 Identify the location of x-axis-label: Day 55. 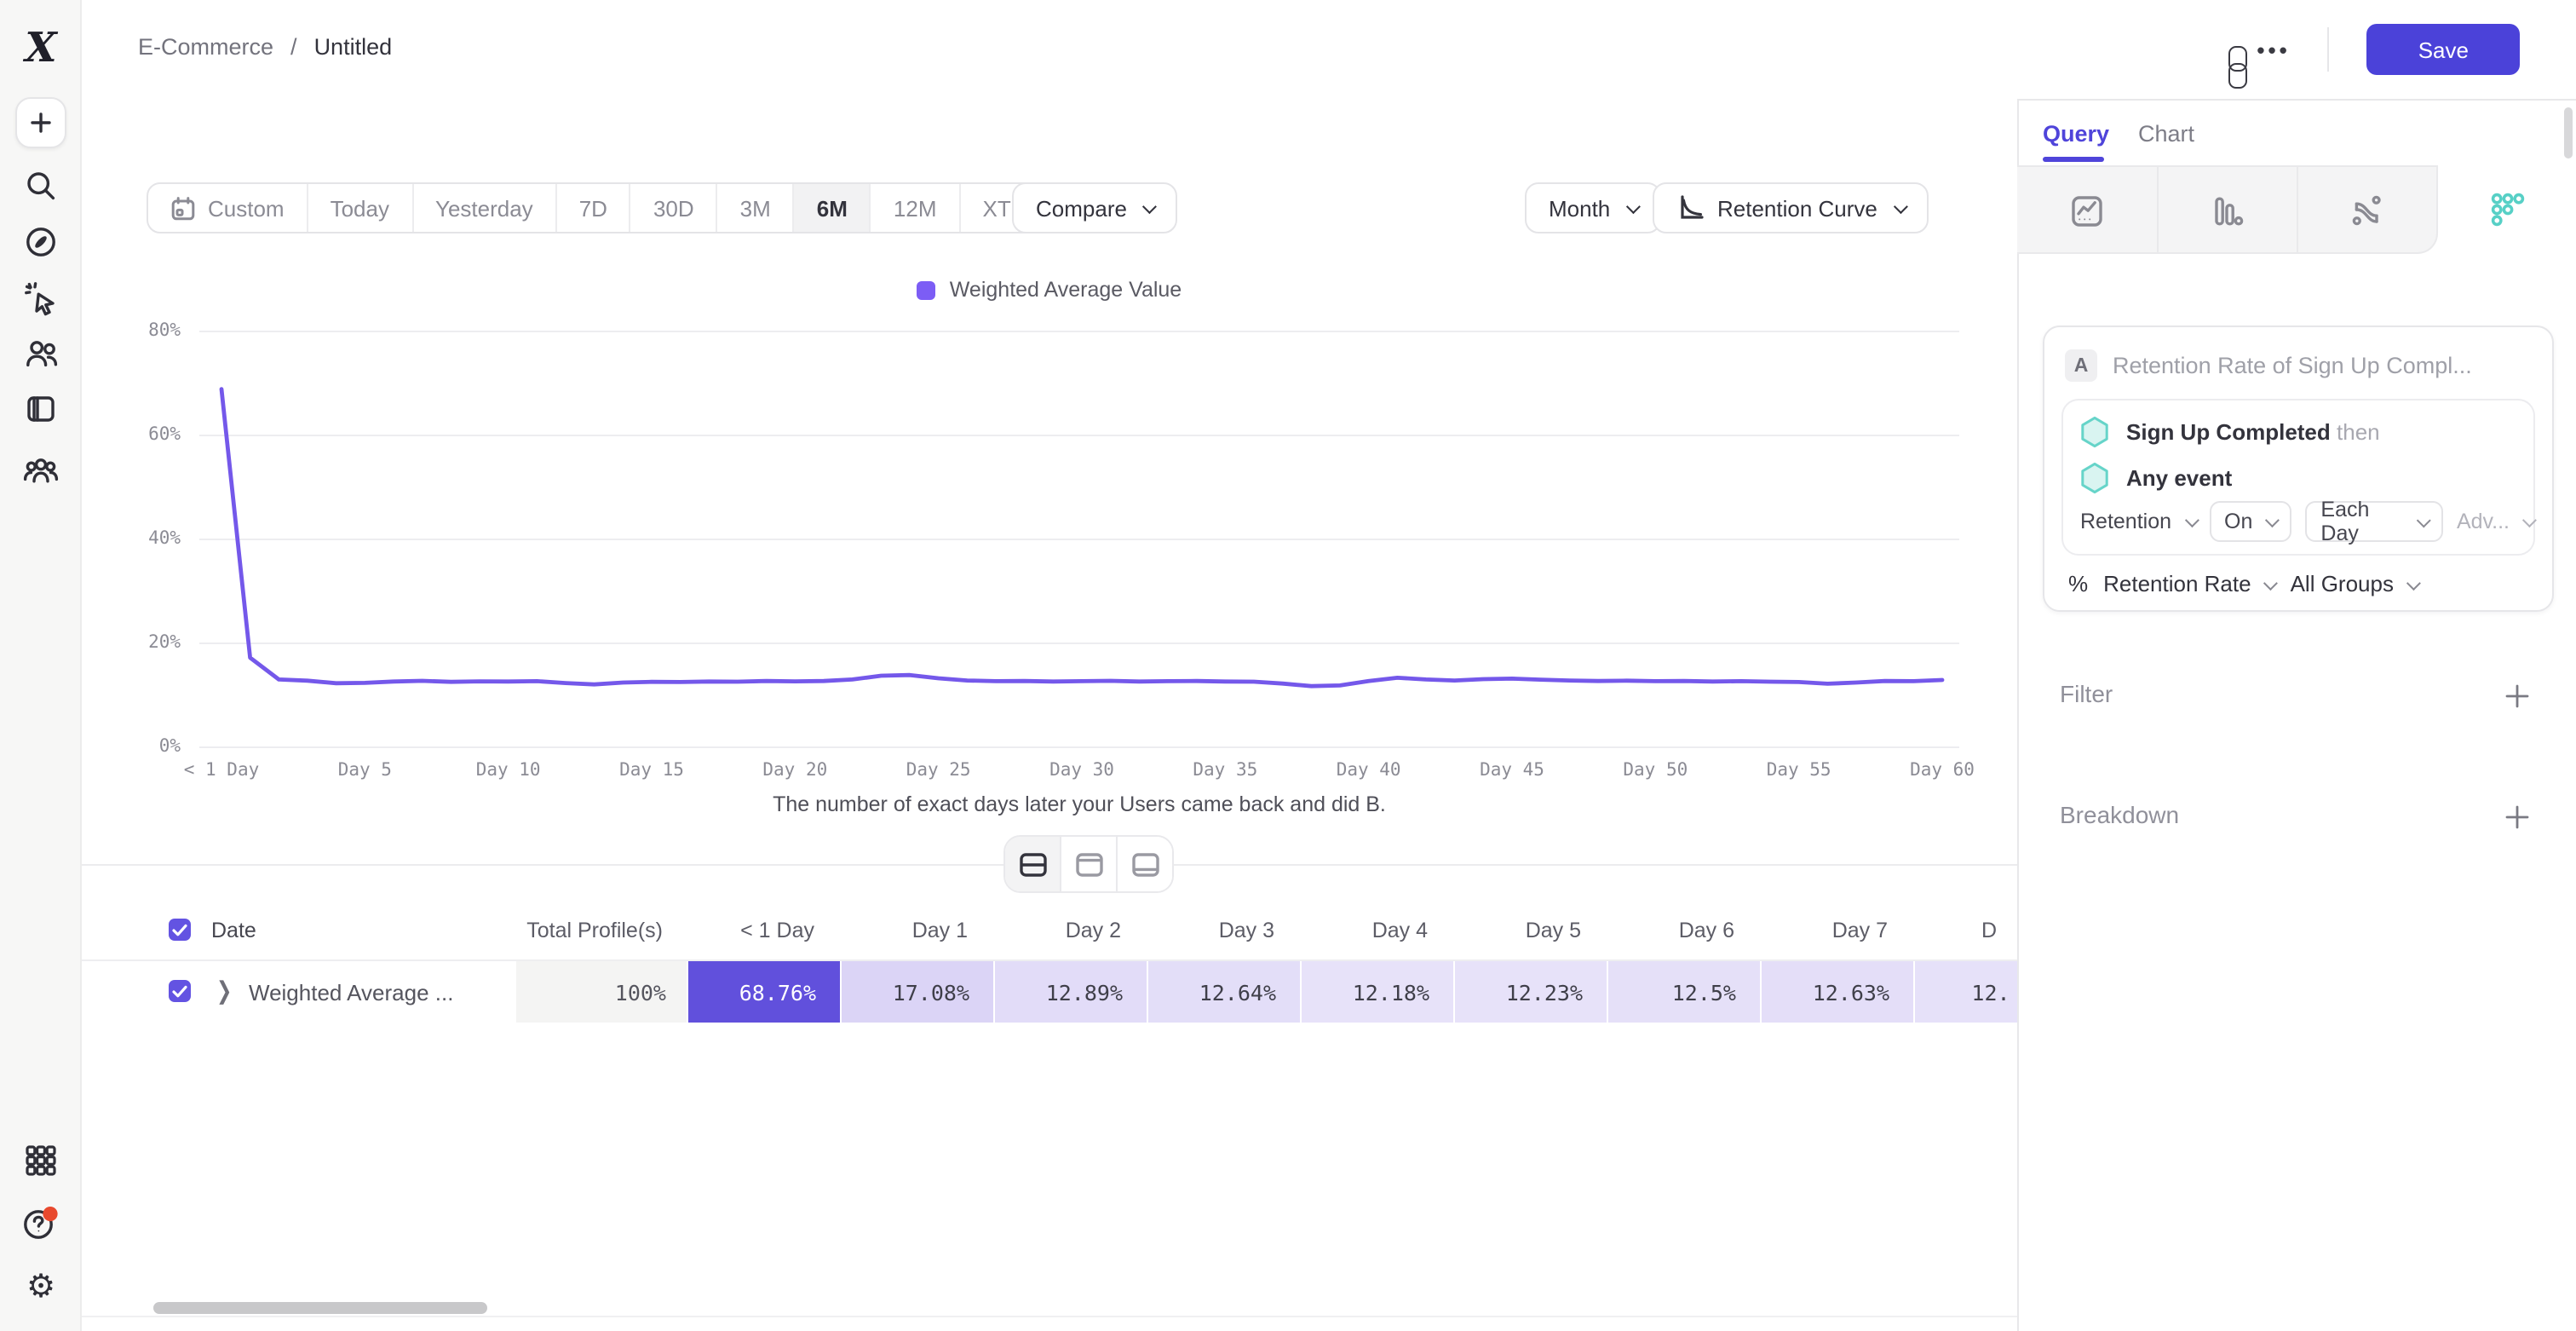
(1799, 770).